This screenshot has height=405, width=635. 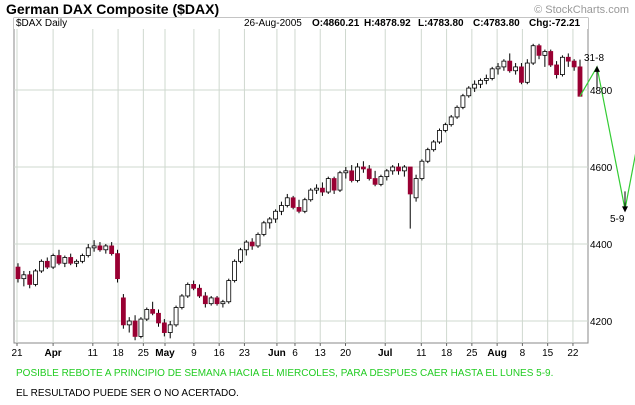 I want to click on arrow-head-down, so click(x=625, y=209).